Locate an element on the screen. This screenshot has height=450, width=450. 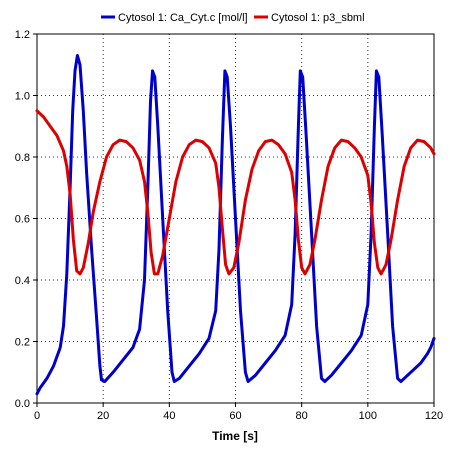
y-tick-label: 1.0 is located at coordinates (22, 97).